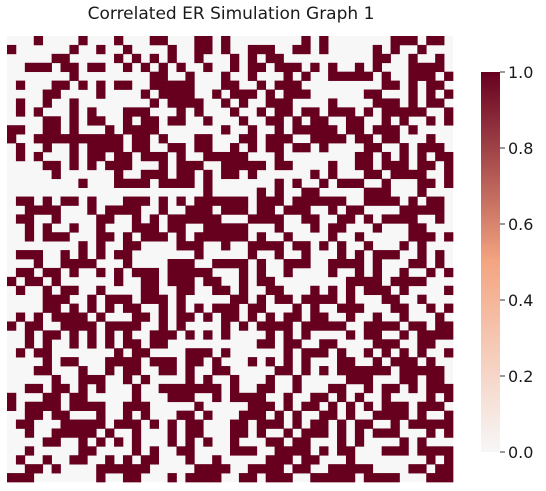 This screenshot has width=546, height=491. I want to click on colorbar-tick-label: 0.8, so click(520, 148).